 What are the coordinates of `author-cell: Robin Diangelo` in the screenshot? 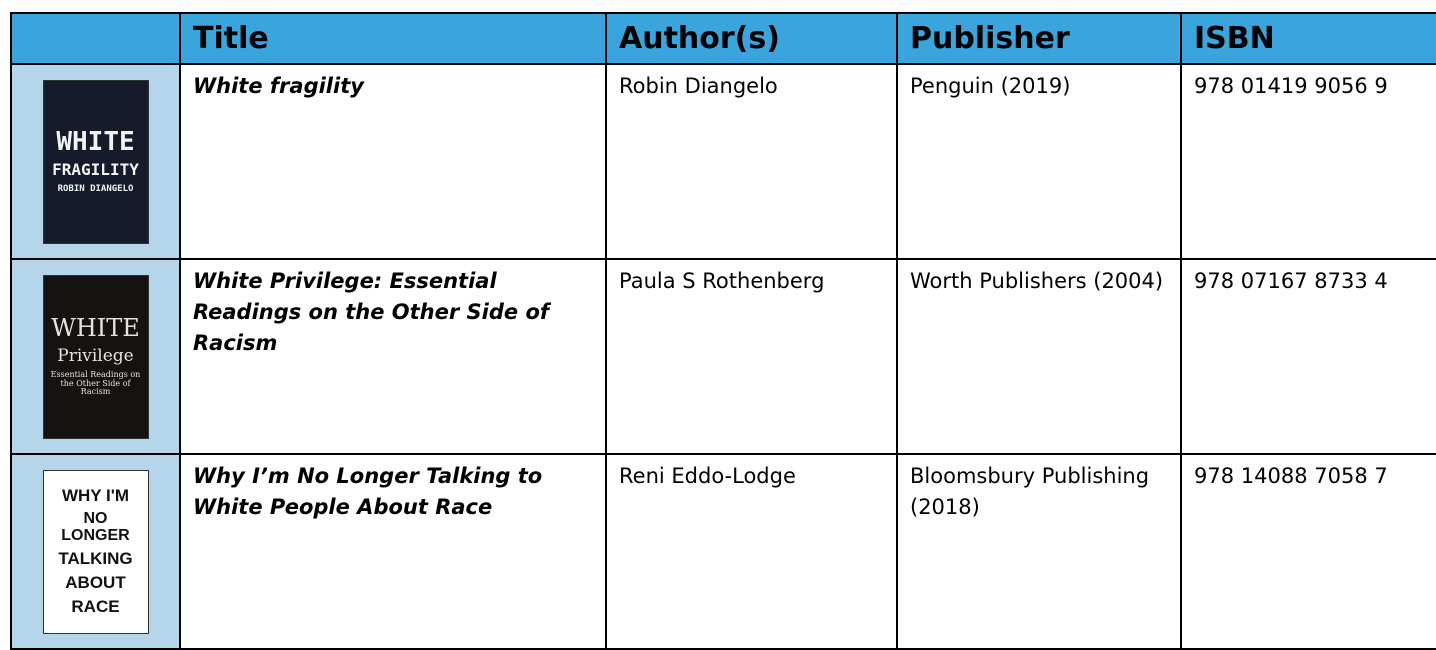 It's located at (751, 161).